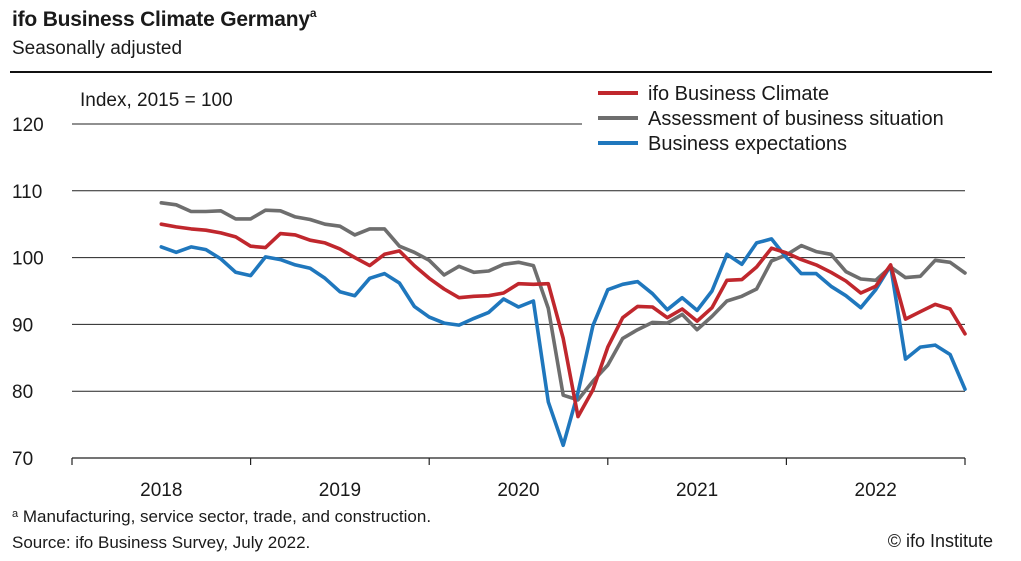  What do you see at coordinates (28, 125) in the screenshot?
I see `y-tick-label-120: 120` at bounding box center [28, 125].